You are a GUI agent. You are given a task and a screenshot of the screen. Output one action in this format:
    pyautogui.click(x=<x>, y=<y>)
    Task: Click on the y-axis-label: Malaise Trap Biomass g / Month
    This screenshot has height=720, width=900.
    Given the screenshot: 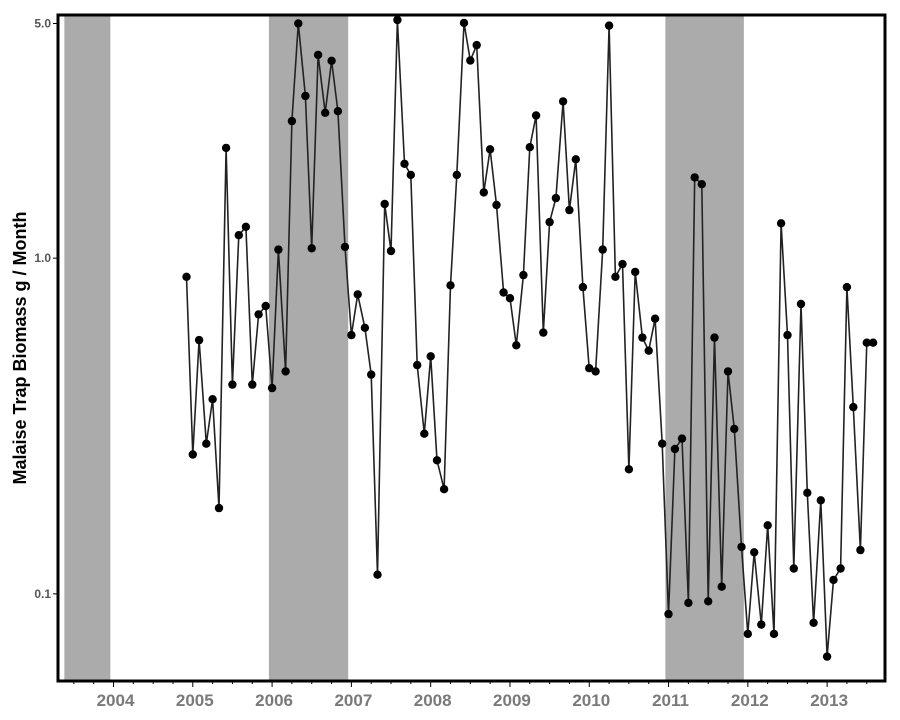 What is the action you would take?
    pyautogui.click(x=20, y=347)
    